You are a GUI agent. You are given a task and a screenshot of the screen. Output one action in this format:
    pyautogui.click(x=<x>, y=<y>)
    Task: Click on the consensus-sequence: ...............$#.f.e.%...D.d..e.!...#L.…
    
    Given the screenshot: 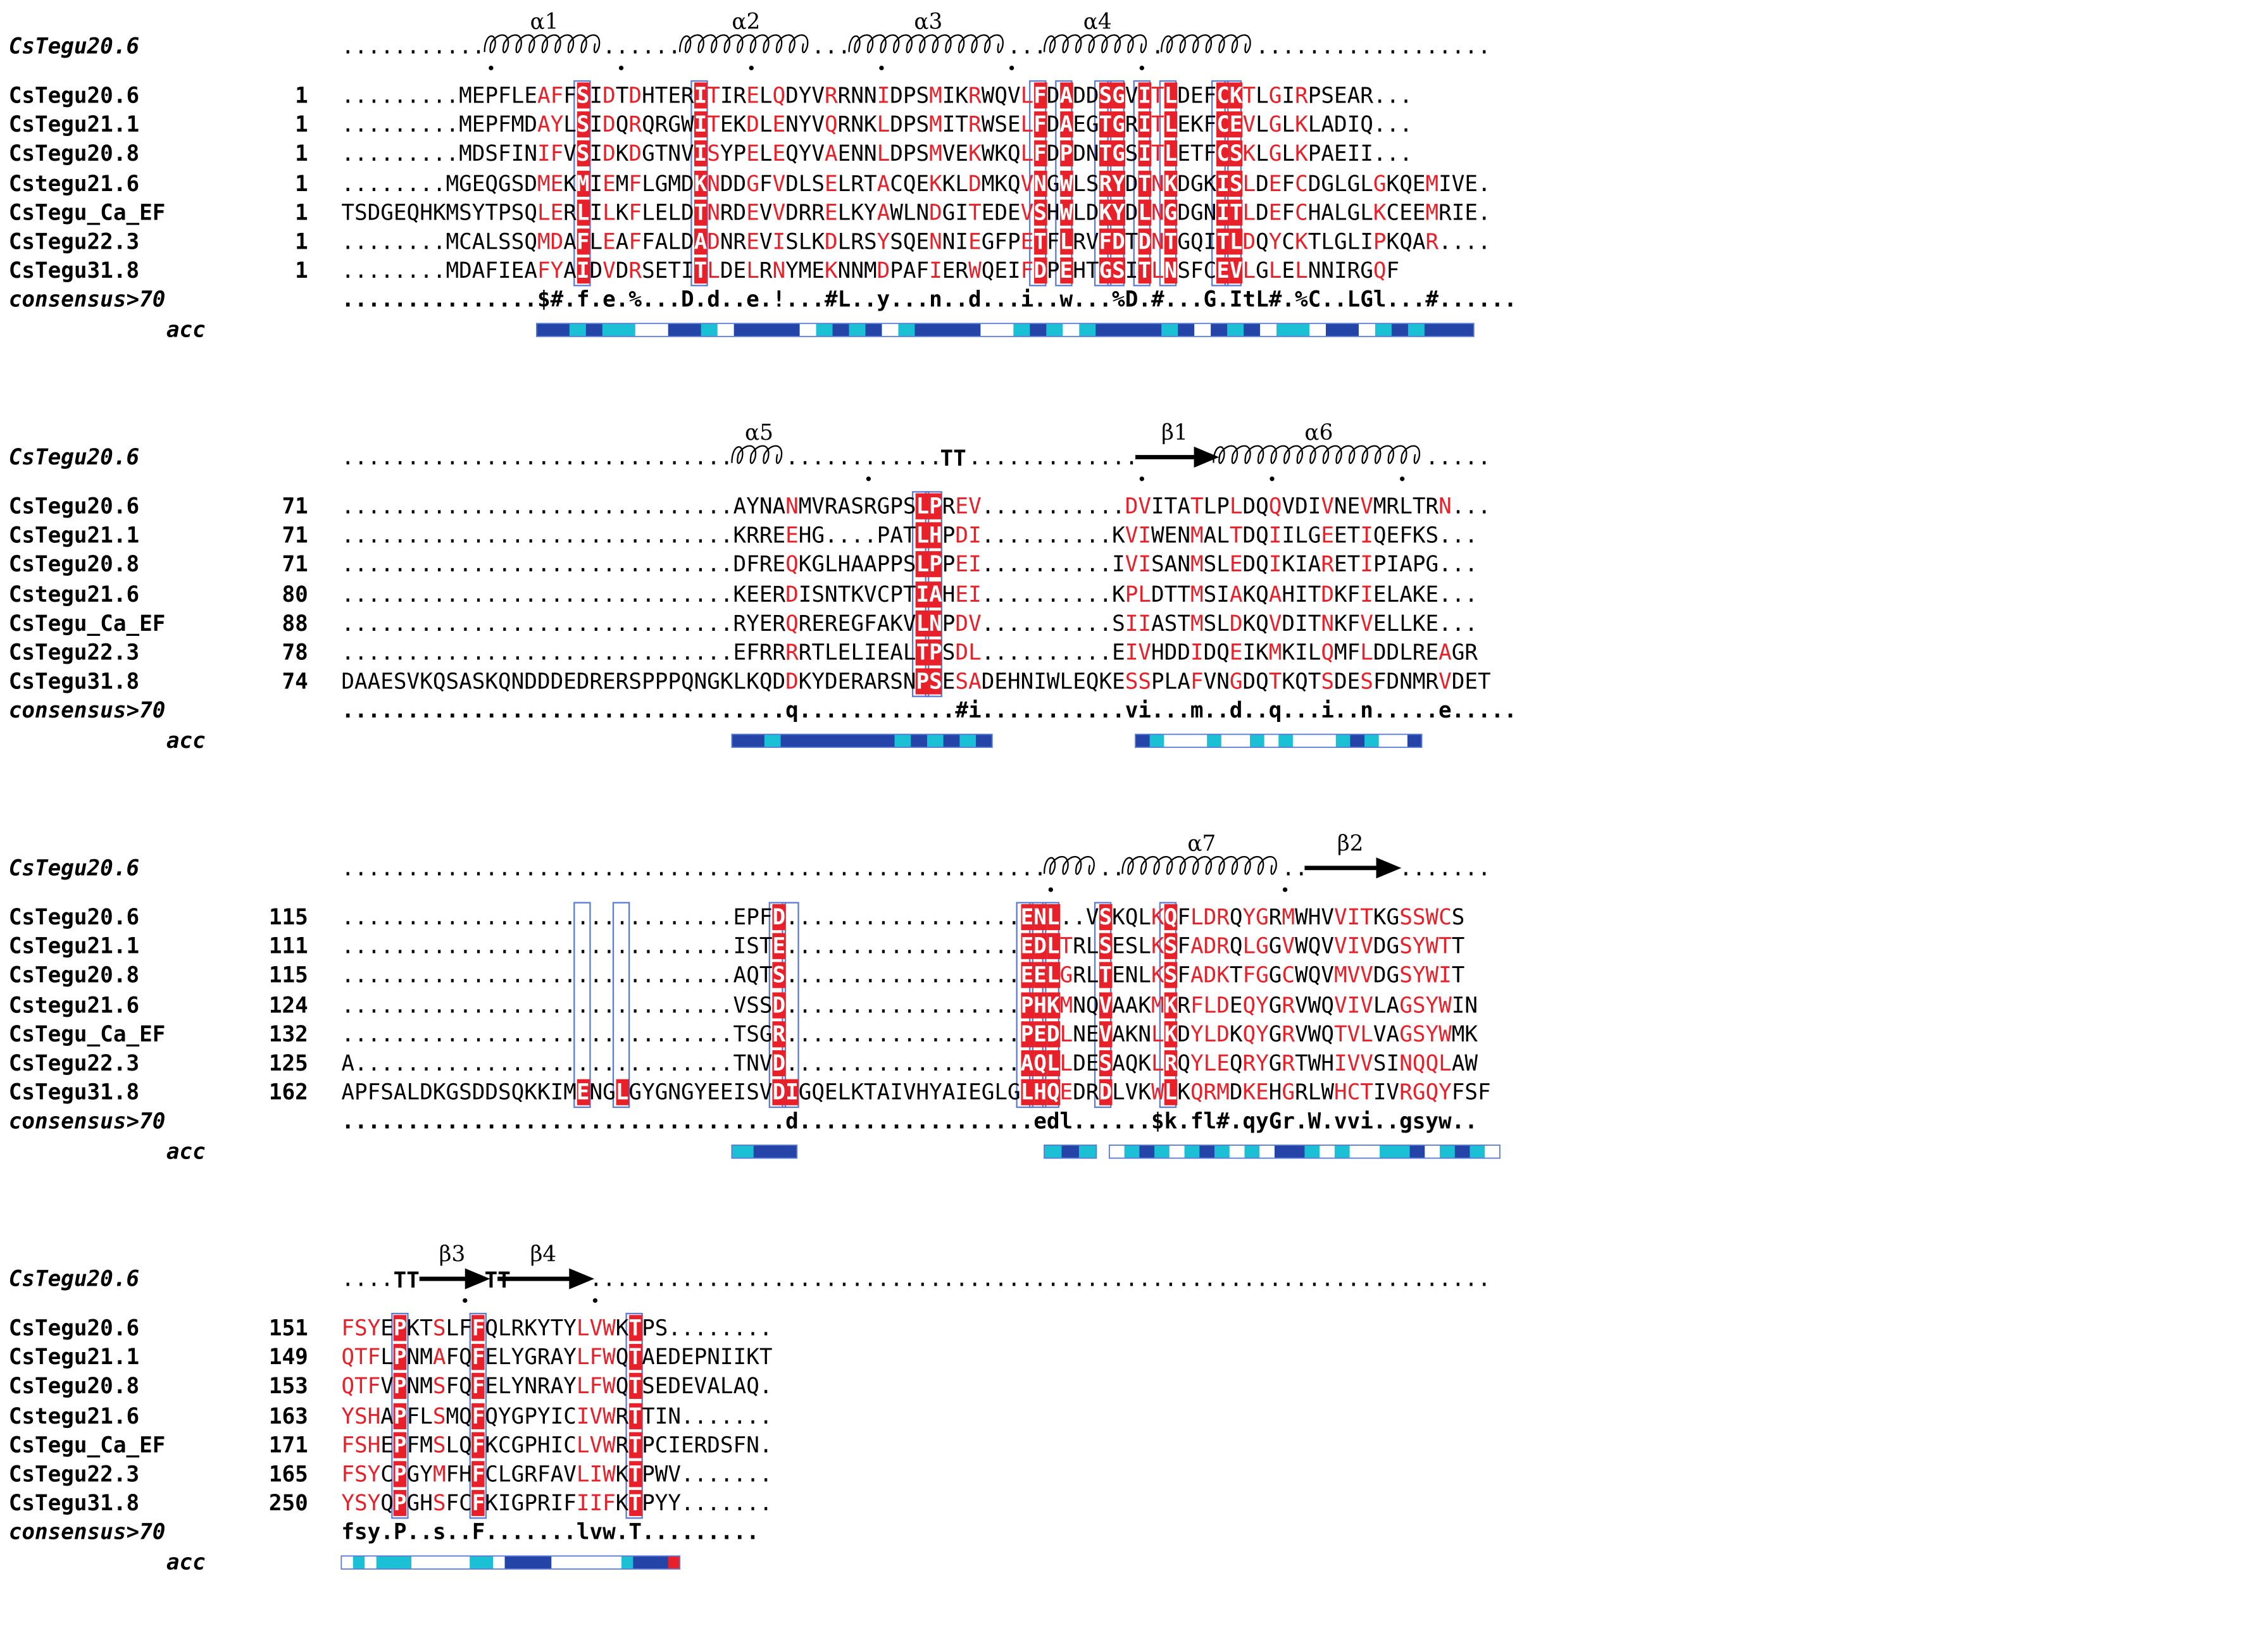 What is the action you would take?
    pyautogui.click(x=929, y=300)
    